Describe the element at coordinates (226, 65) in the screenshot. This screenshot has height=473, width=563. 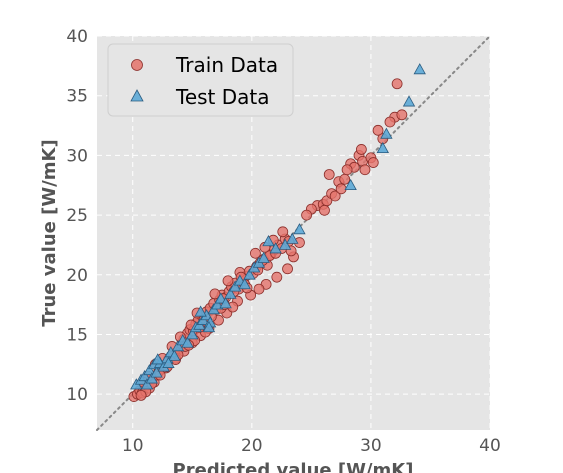
I see `legend-train-label: Train Data` at that location.